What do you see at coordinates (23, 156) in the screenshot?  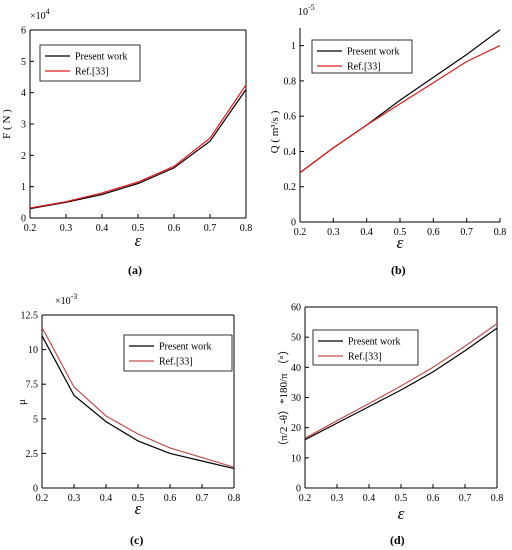 I see `y-tick-label: 2` at bounding box center [23, 156].